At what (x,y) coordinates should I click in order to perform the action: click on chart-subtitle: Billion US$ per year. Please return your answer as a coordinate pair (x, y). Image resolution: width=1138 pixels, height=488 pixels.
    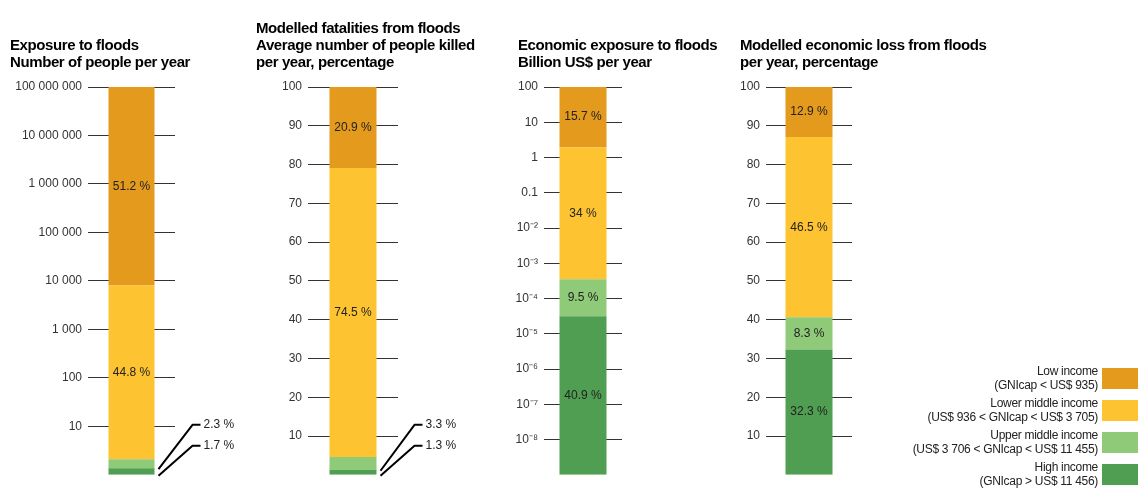
    Looking at the image, I should click on (585, 61).